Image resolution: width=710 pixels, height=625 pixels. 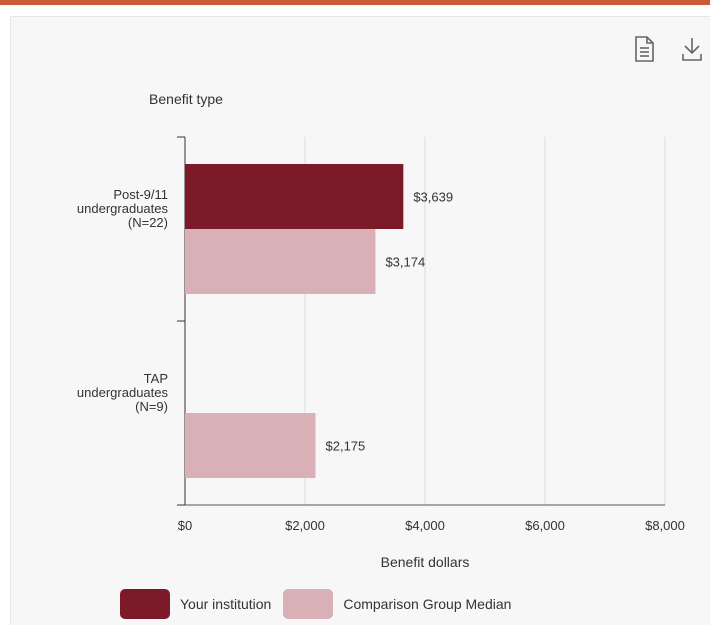 What do you see at coordinates (545, 525) in the screenshot?
I see `x-tick-label: $6,000` at bounding box center [545, 525].